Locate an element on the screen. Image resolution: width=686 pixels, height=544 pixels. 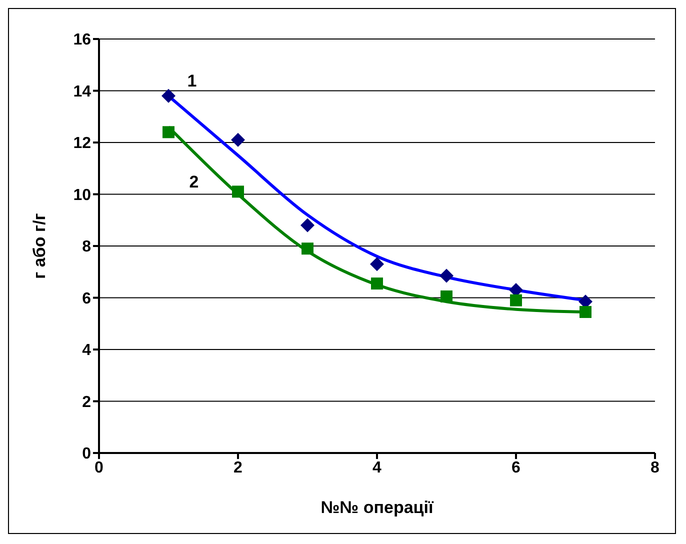
x-tick-label: 8 is located at coordinates (655, 467).